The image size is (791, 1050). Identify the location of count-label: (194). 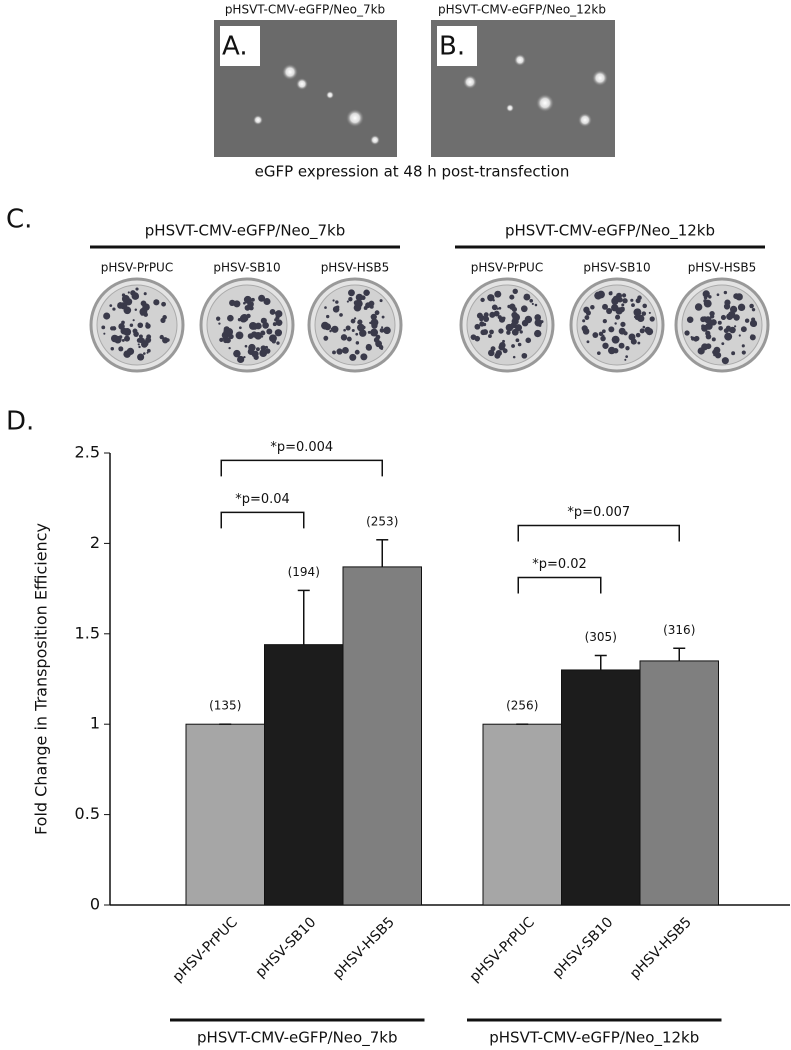
(304, 572).